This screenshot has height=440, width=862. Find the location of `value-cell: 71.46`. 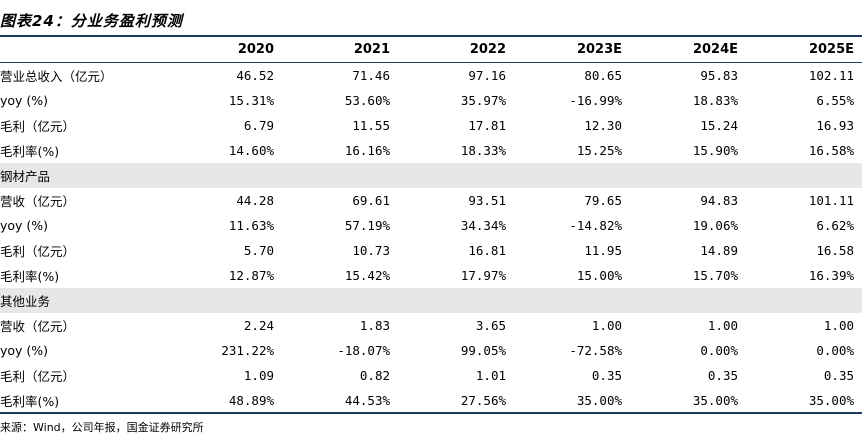

value-cell: 71.46 is located at coordinates (371, 75).